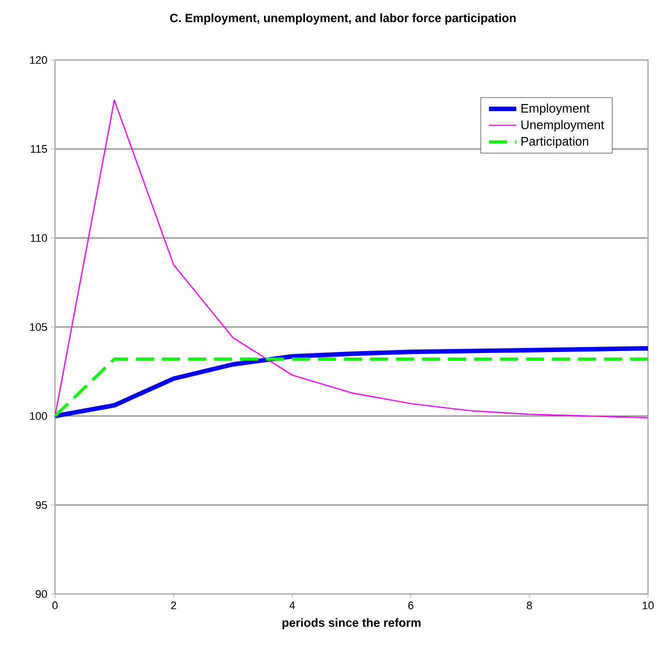  I want to click on x-tick-label: 2, so click(173, 606).